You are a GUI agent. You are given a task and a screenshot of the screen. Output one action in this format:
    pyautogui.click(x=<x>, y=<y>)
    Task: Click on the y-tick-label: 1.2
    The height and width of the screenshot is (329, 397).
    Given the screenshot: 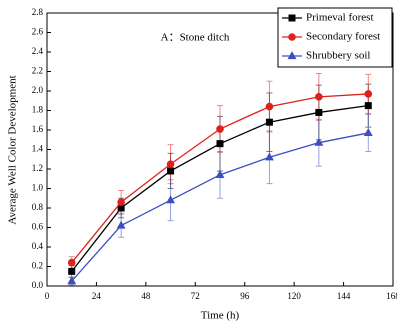 What is the action you would take?
    pyautogui.click(x=37, y=168)
    